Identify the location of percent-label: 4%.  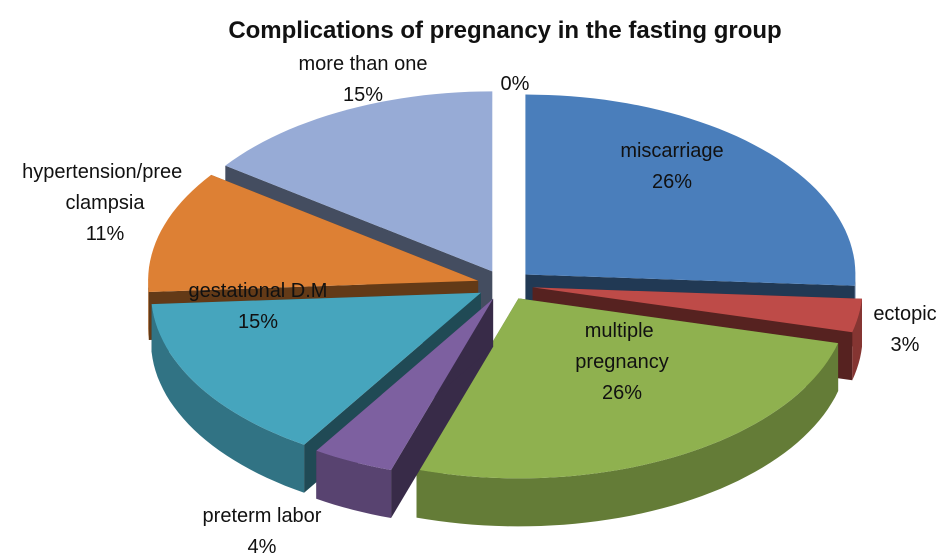
(262, 545).